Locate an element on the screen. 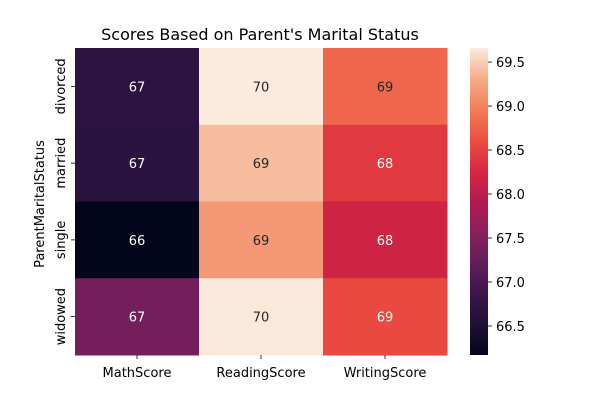 The height and width of the screenshot is (400, 600). x-axis-ticks: MathScore ReadingScore WritingScore is located at coordinates (265, 368).